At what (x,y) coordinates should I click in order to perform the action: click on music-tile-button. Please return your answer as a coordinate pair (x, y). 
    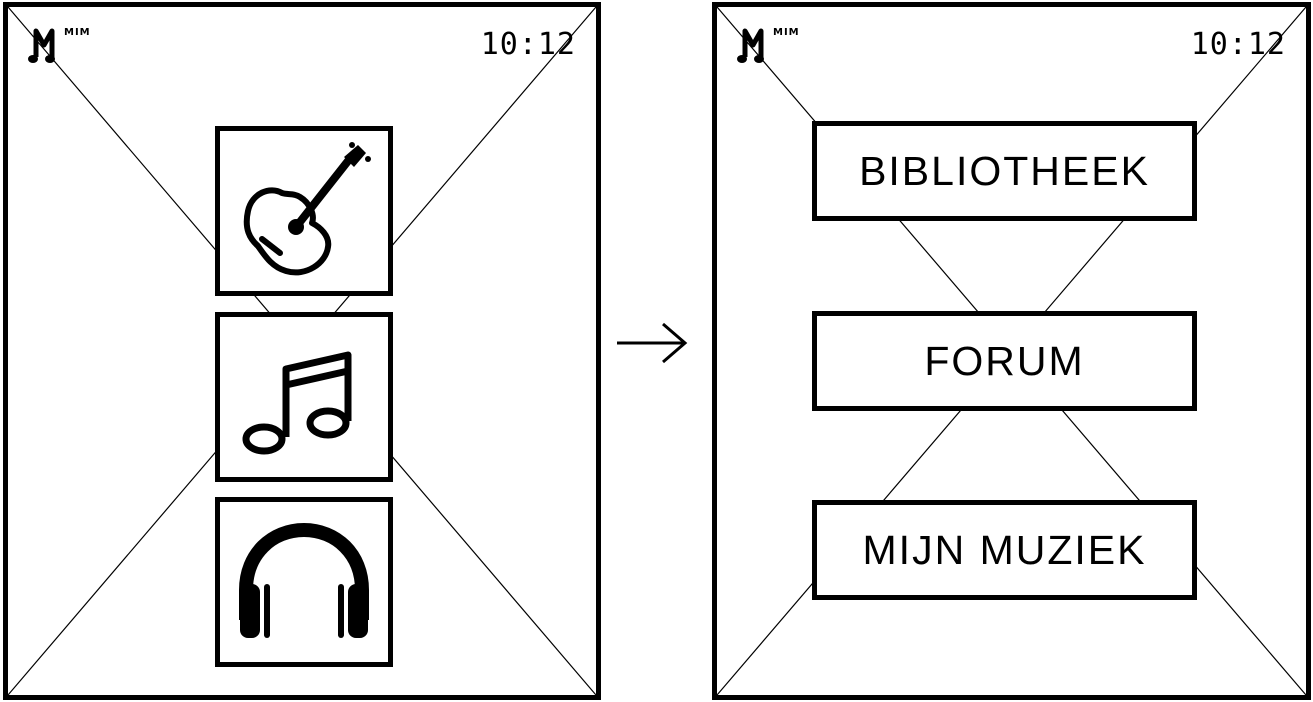
    Looking at the image, I should click on (304, 397).